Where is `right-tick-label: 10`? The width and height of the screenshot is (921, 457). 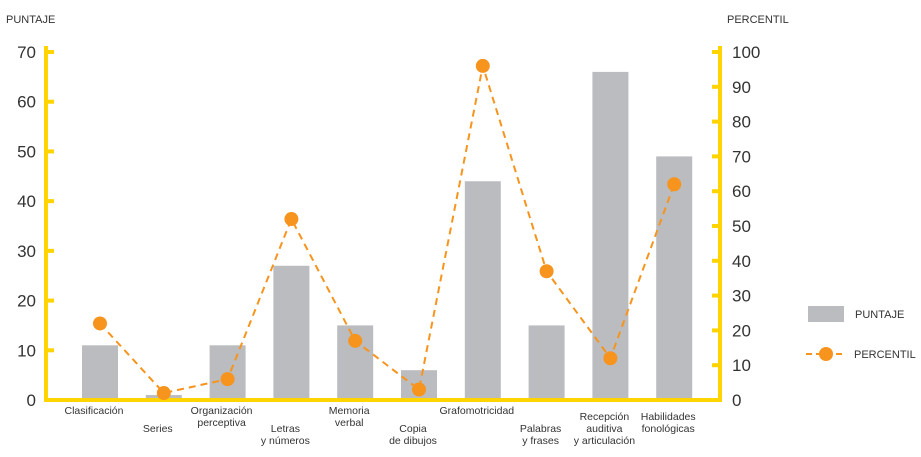 right-tick-label: 10 is located at coordinates (741, 365).